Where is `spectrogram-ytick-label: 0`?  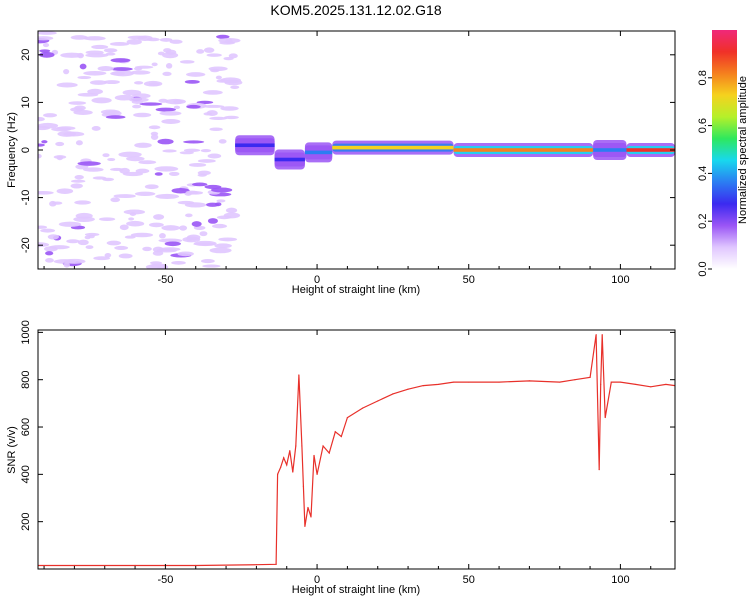
spectrogram-ytick-label: 0 is located at coordinates (26, 150).